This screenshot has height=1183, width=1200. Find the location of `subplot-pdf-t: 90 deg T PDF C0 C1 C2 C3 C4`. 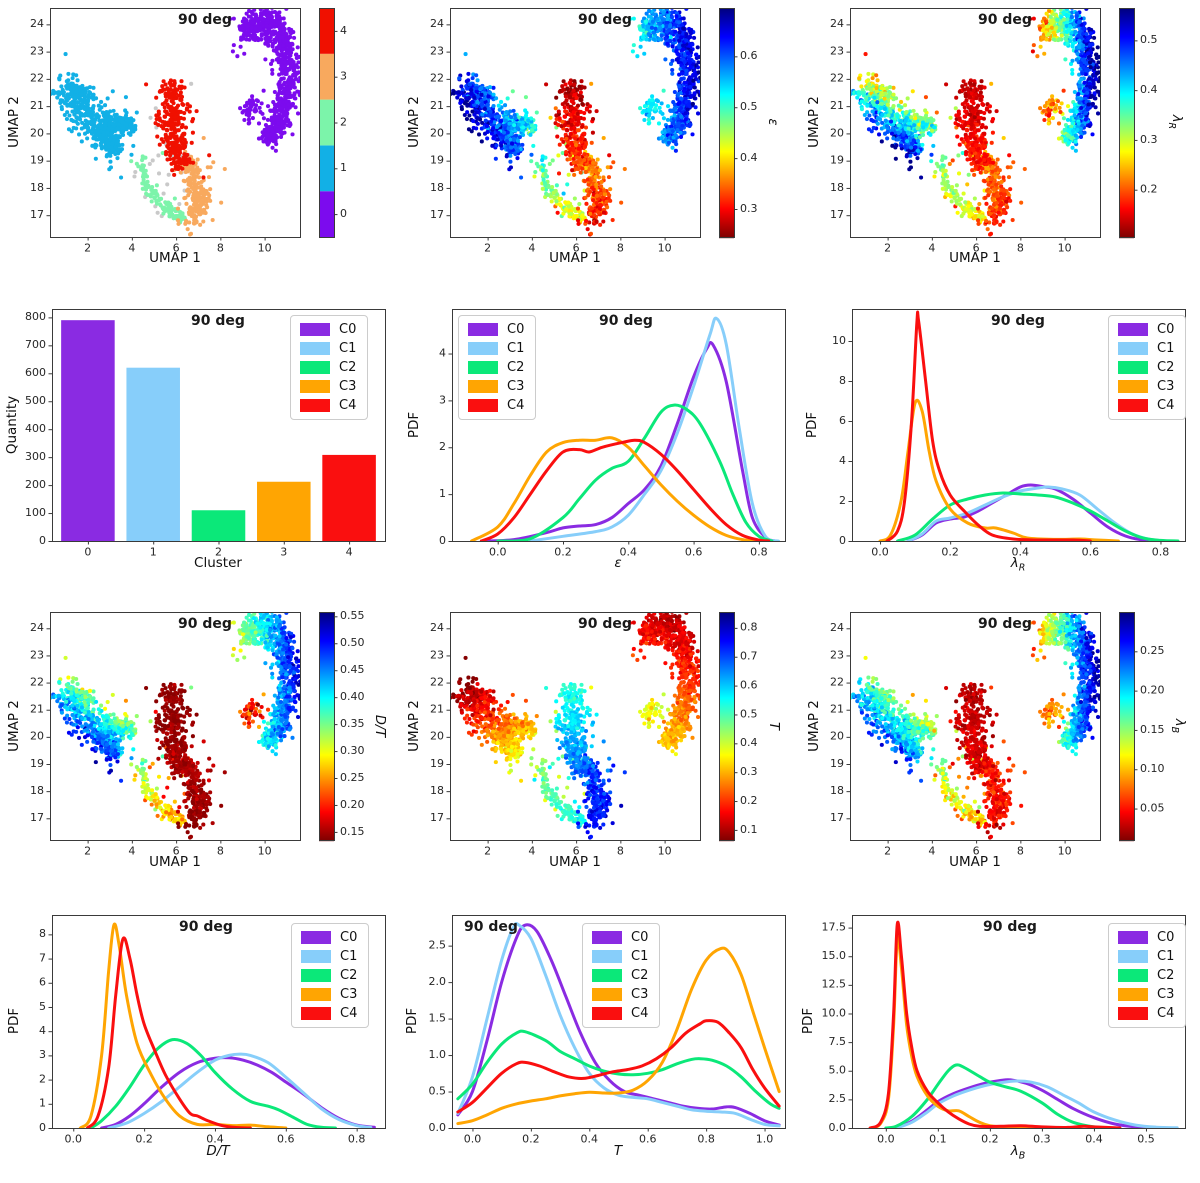

subplot-pdf-t: 90 deg T PDF C0 C1 C2 C3 C4 is located at coordinates (600, 1034).